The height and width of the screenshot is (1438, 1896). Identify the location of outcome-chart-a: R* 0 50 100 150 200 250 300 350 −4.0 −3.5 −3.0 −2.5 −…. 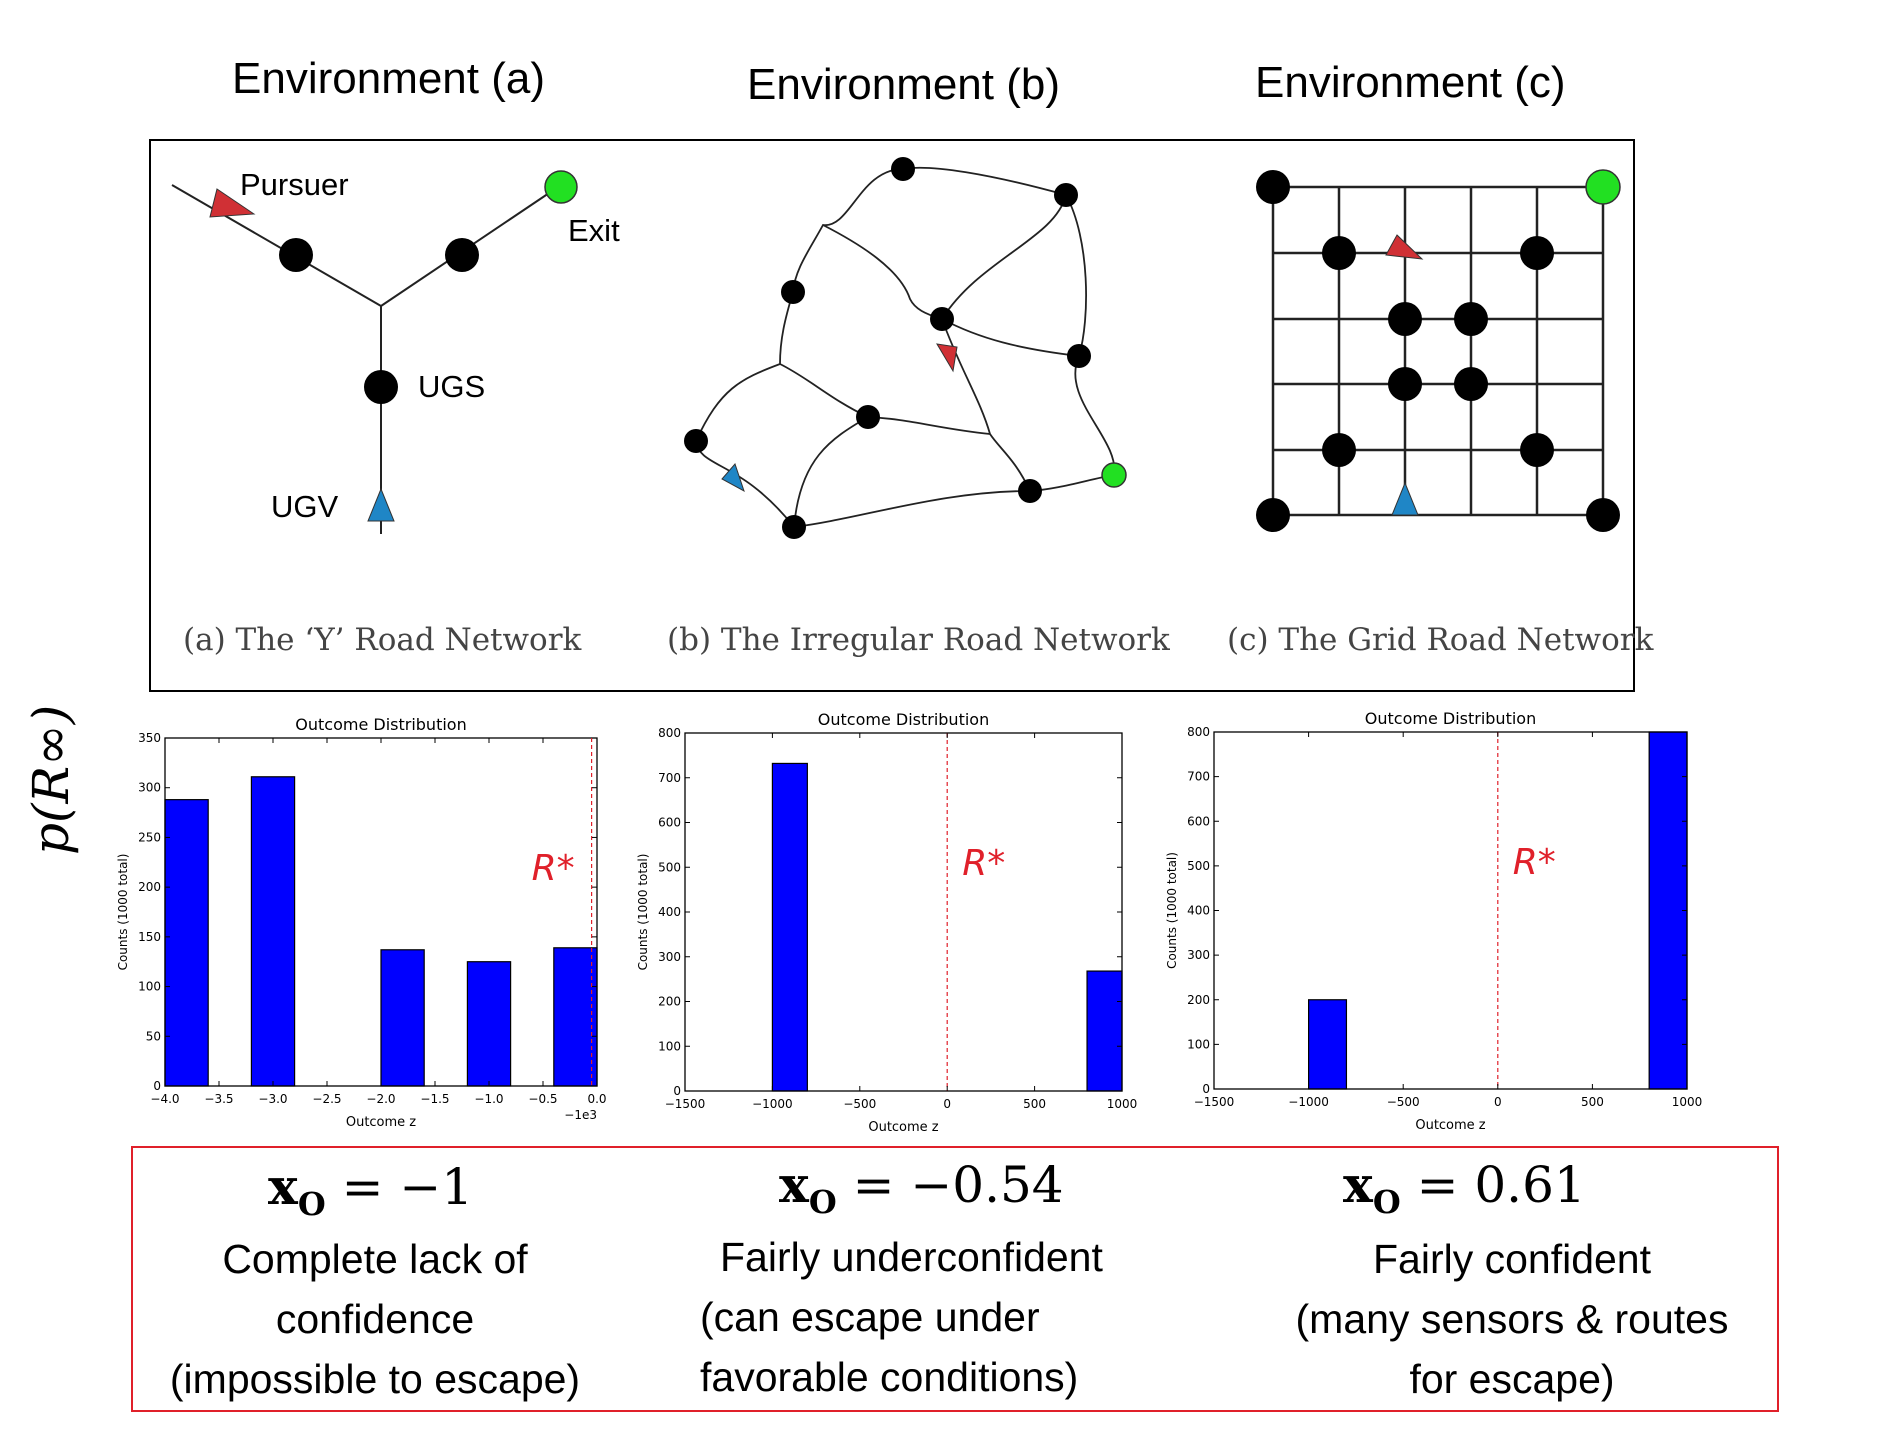
(361, 922).